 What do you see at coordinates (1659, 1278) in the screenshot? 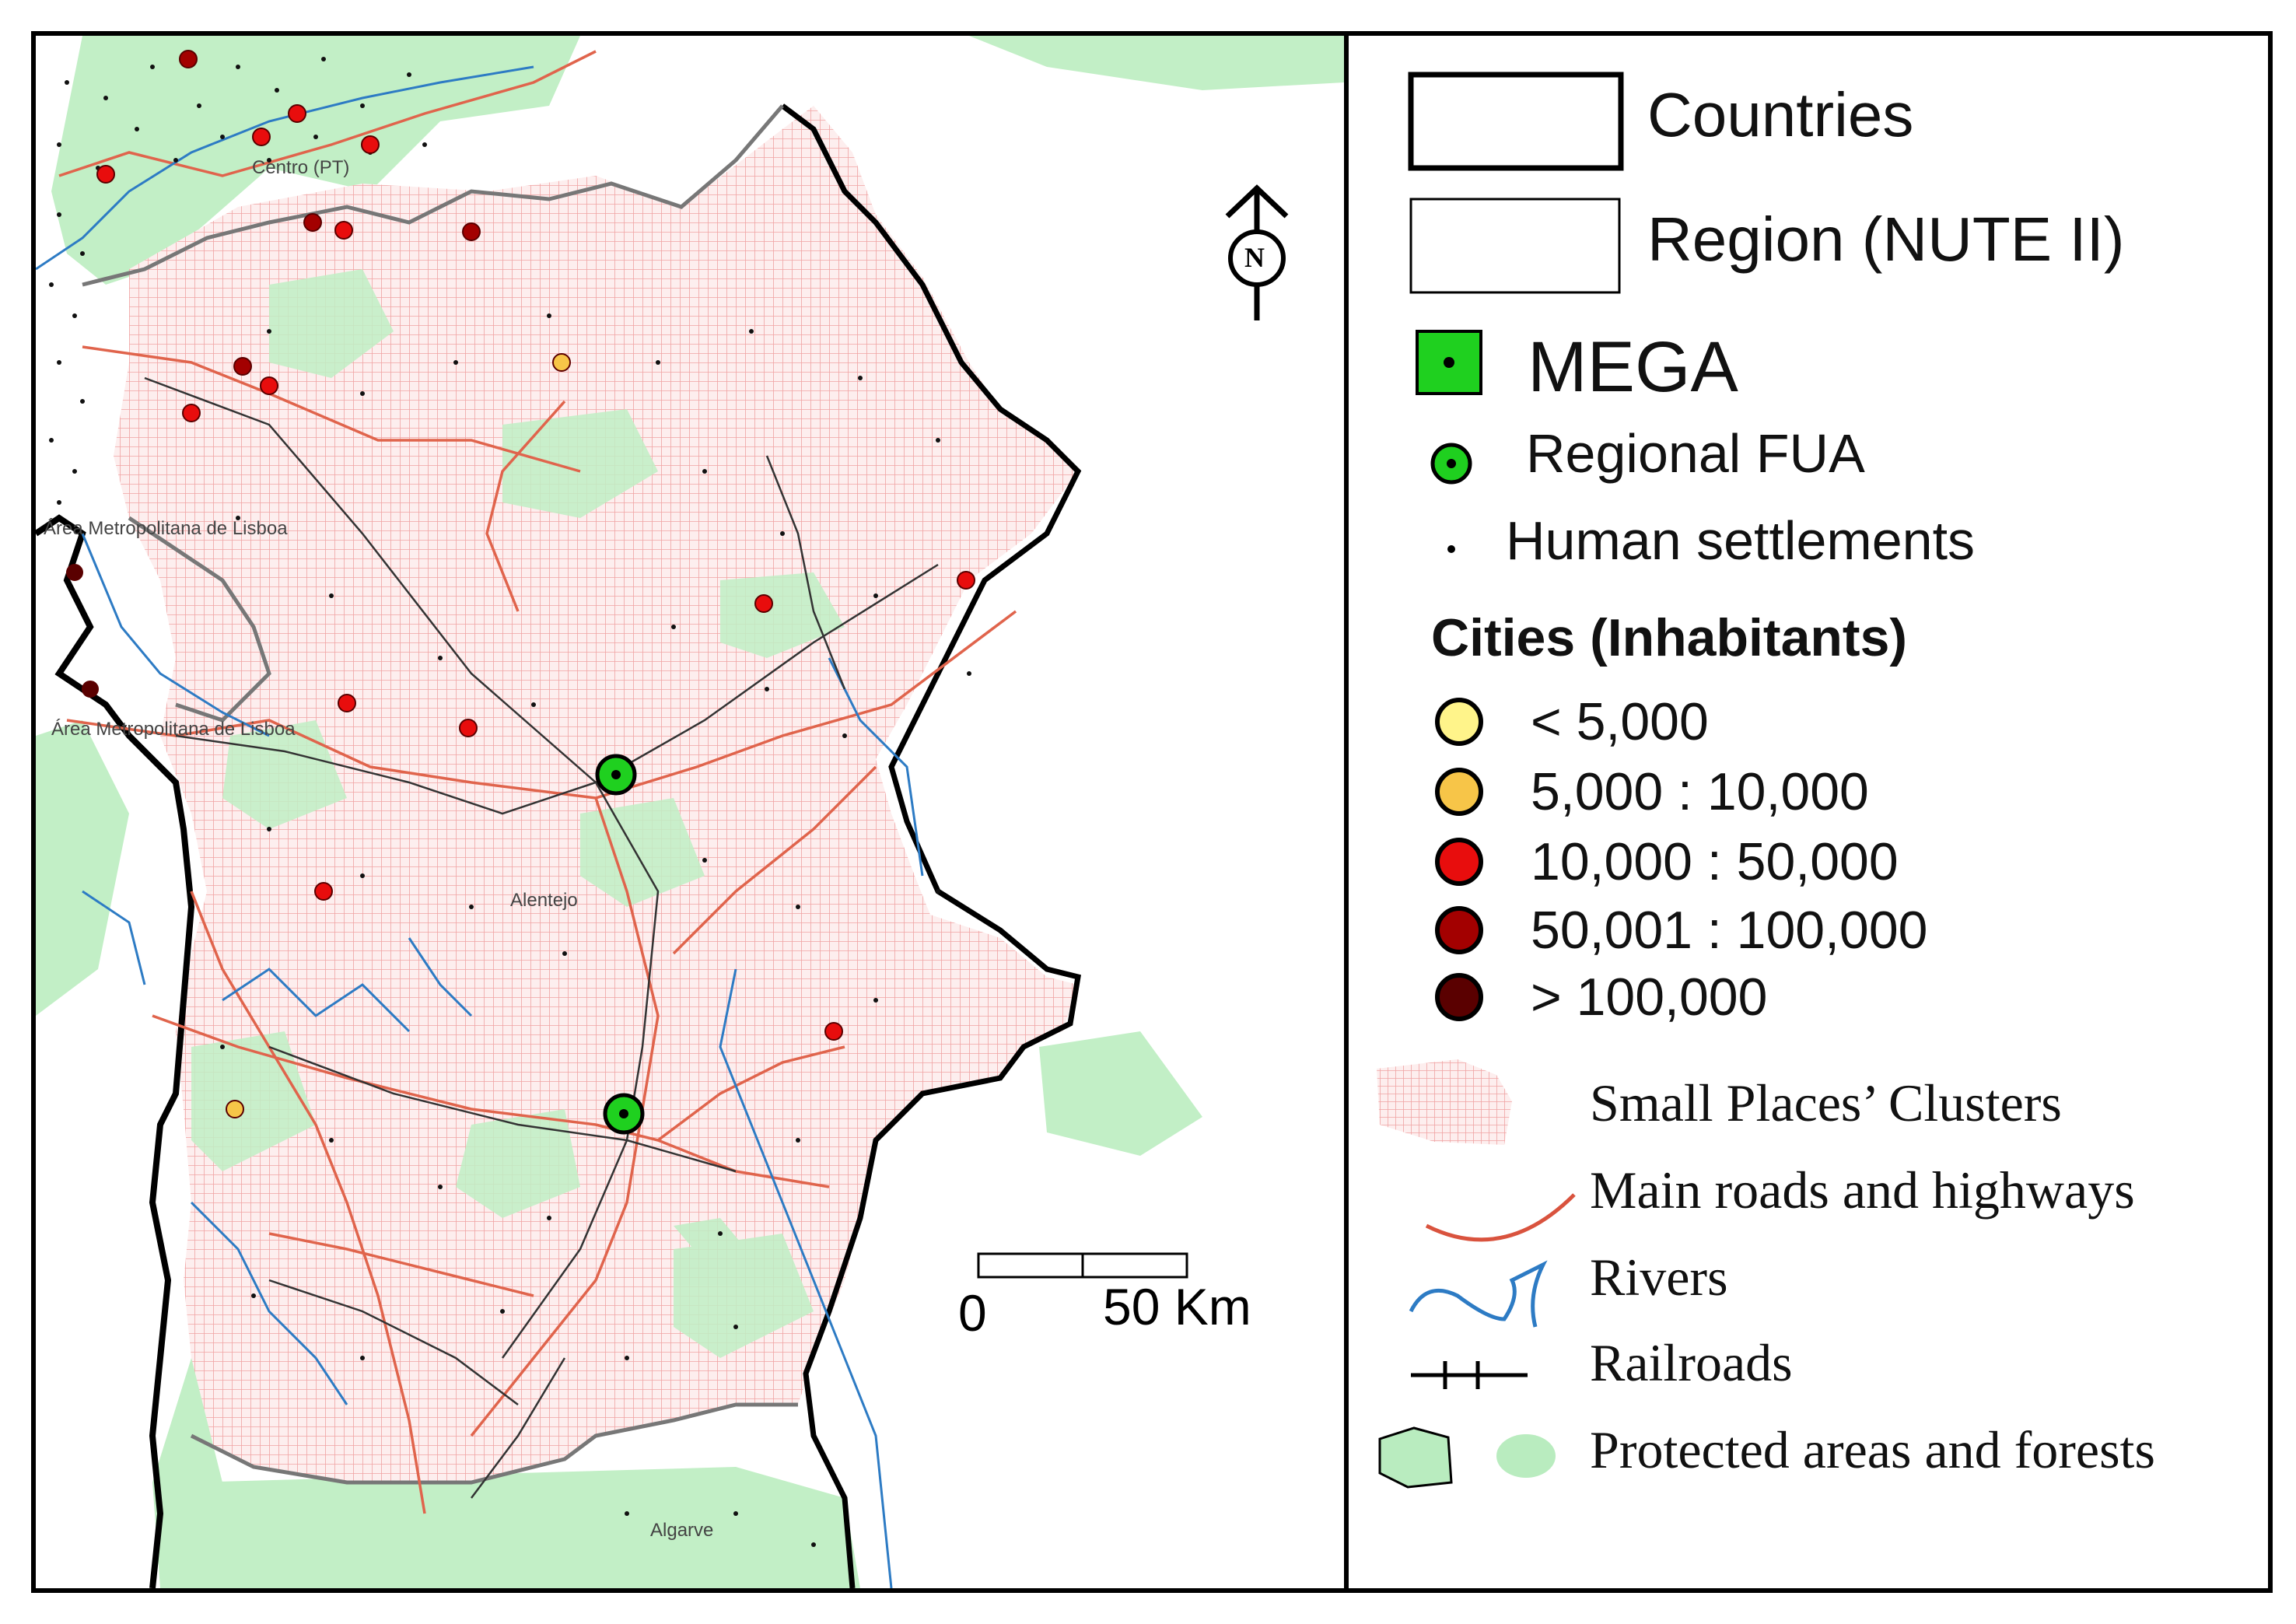
I see `legend-rivers: Rivers` at bounding box center [1659, 1278].